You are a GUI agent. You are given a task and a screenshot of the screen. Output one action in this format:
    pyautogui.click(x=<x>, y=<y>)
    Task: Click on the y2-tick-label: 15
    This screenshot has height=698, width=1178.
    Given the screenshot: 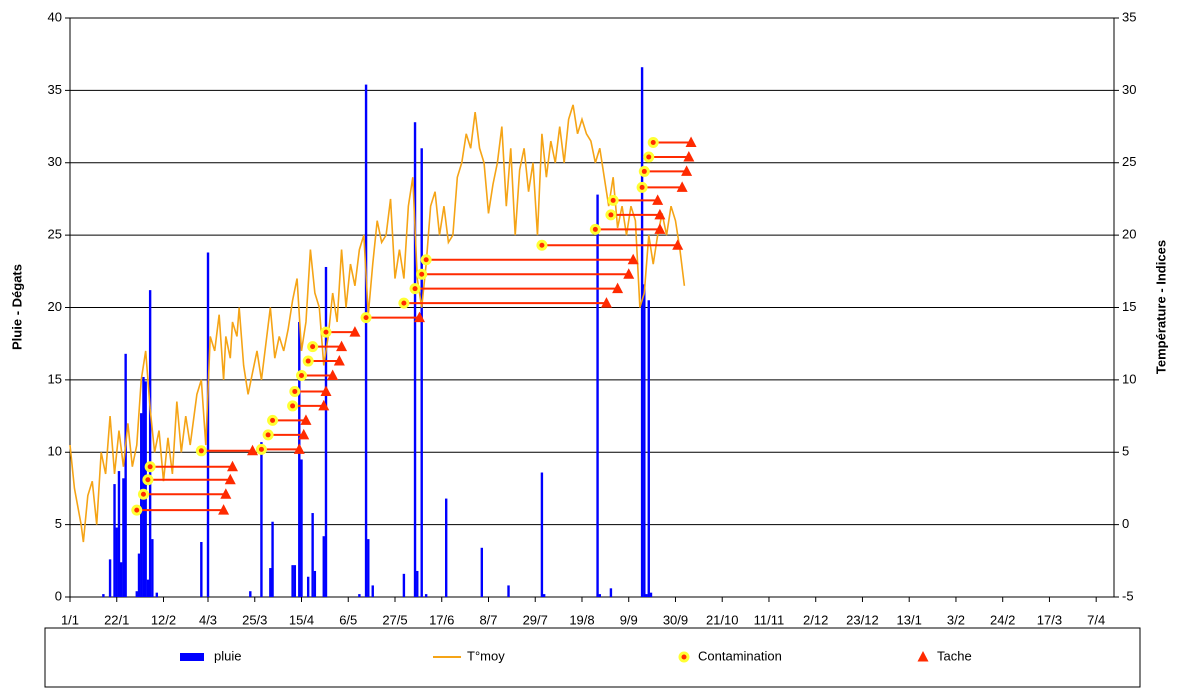 What is the action you would take?
    pyautogui.click(x=1129, y=306)
    